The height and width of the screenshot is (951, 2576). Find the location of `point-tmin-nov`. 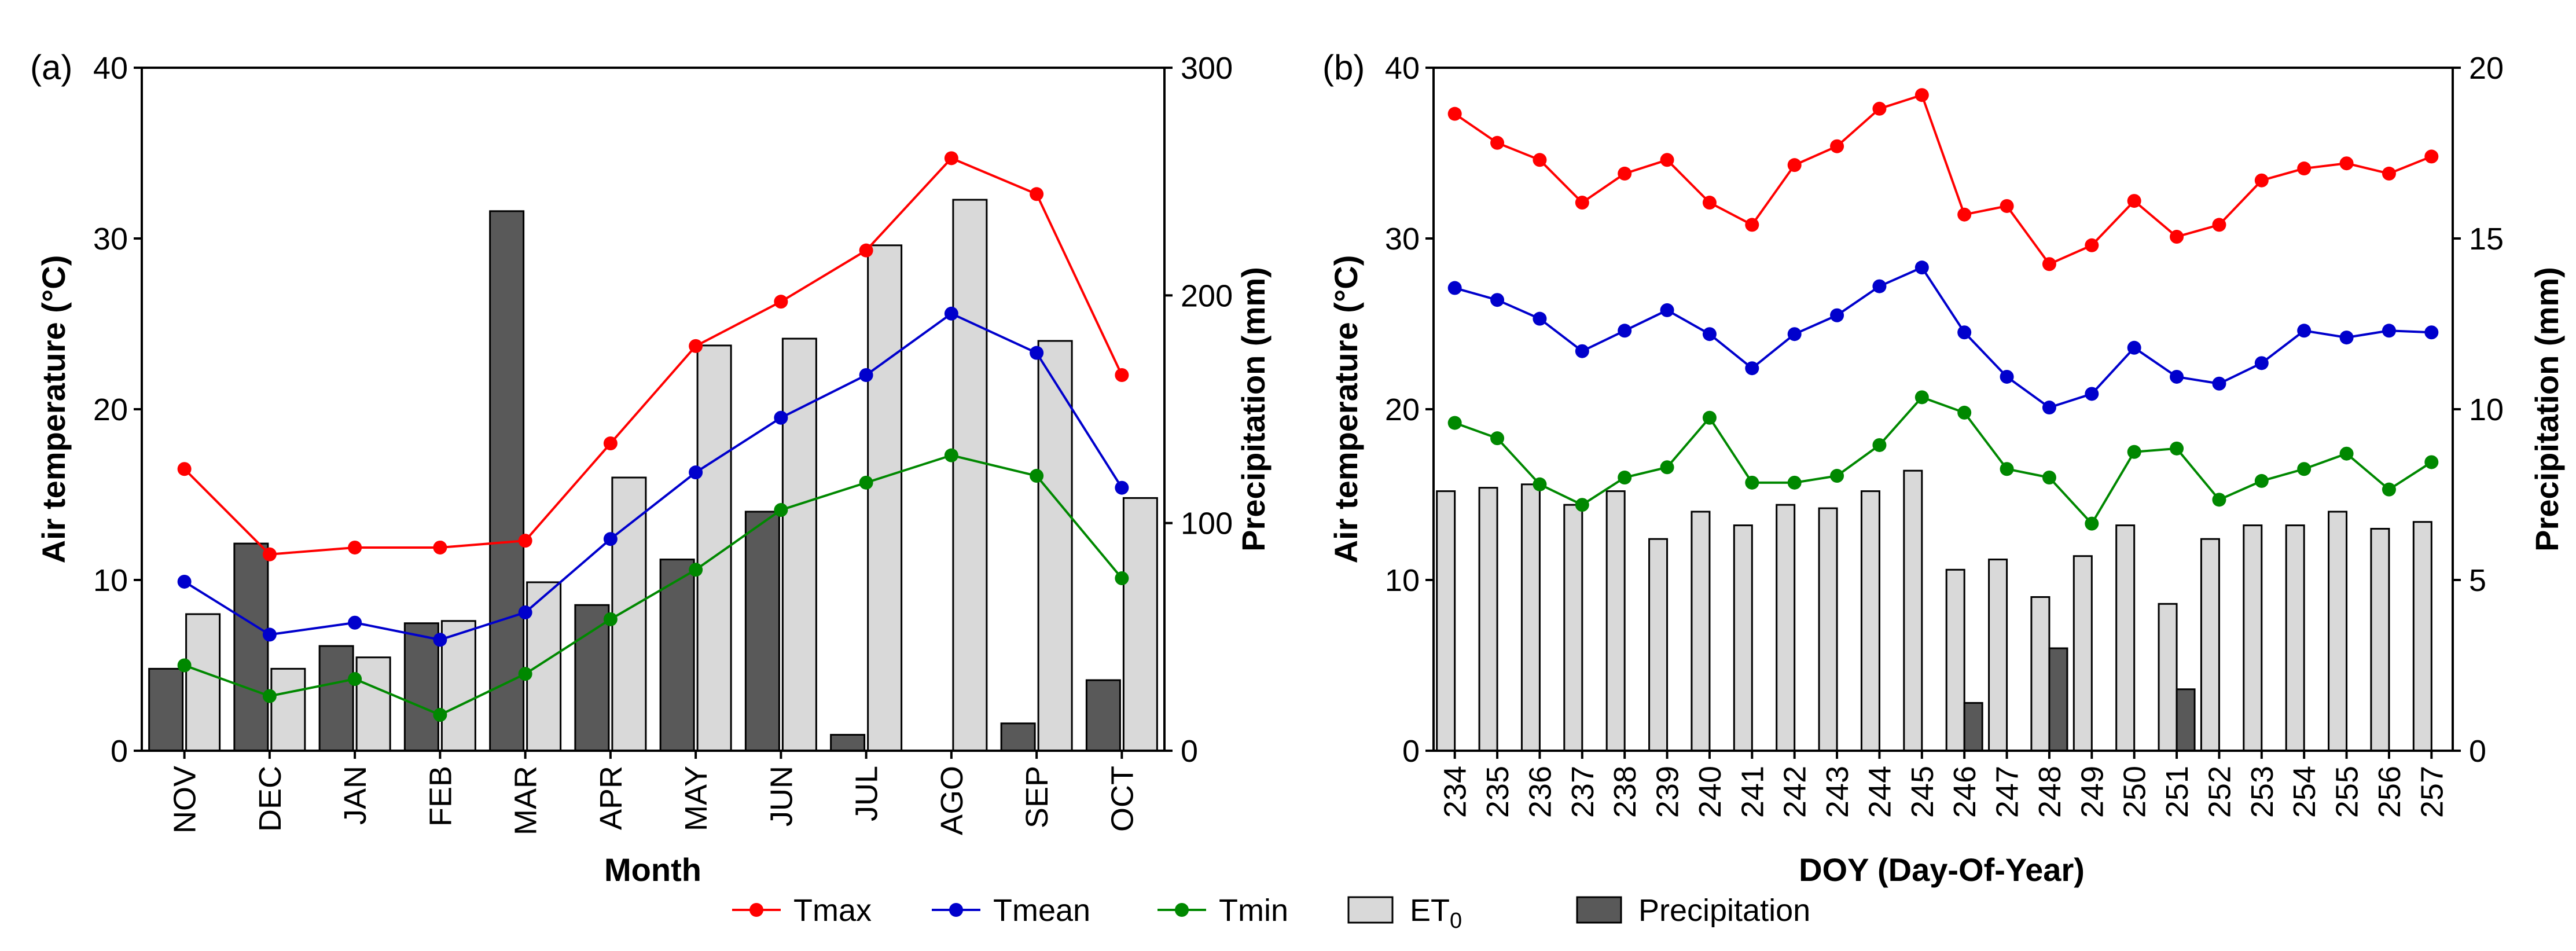

point-tmin-nov is located at coordinates (184, 665).